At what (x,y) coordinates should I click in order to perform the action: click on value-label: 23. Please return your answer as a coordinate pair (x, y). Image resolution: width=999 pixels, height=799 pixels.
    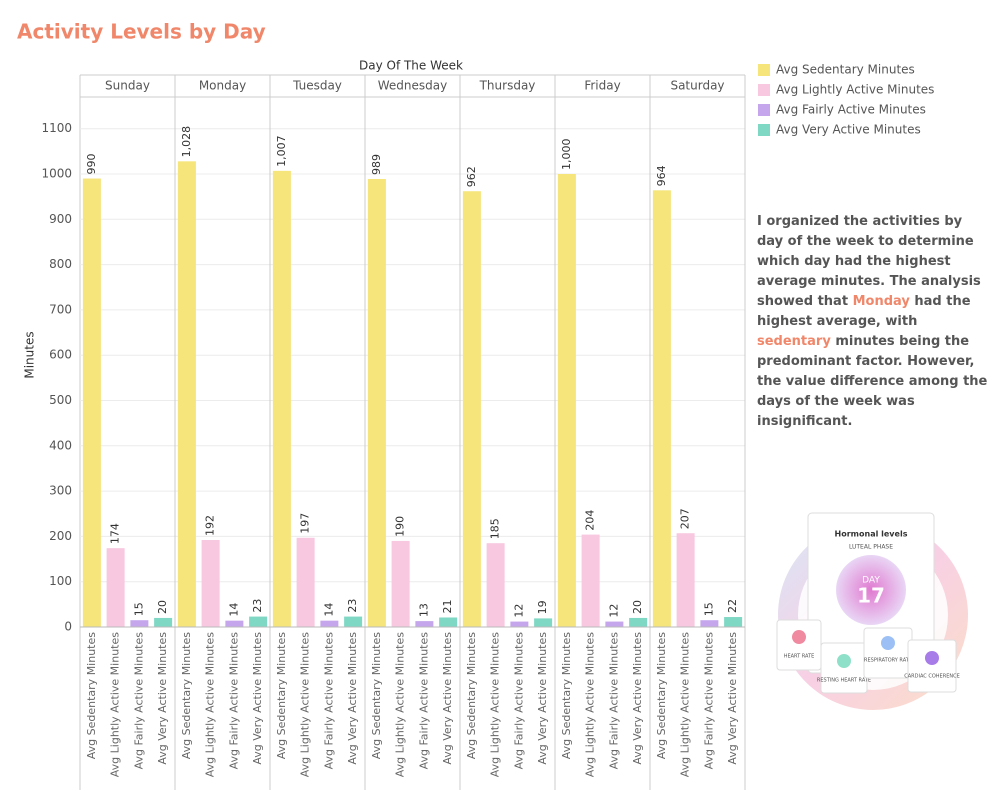
    Looking at the image, I should click on (352, 606).